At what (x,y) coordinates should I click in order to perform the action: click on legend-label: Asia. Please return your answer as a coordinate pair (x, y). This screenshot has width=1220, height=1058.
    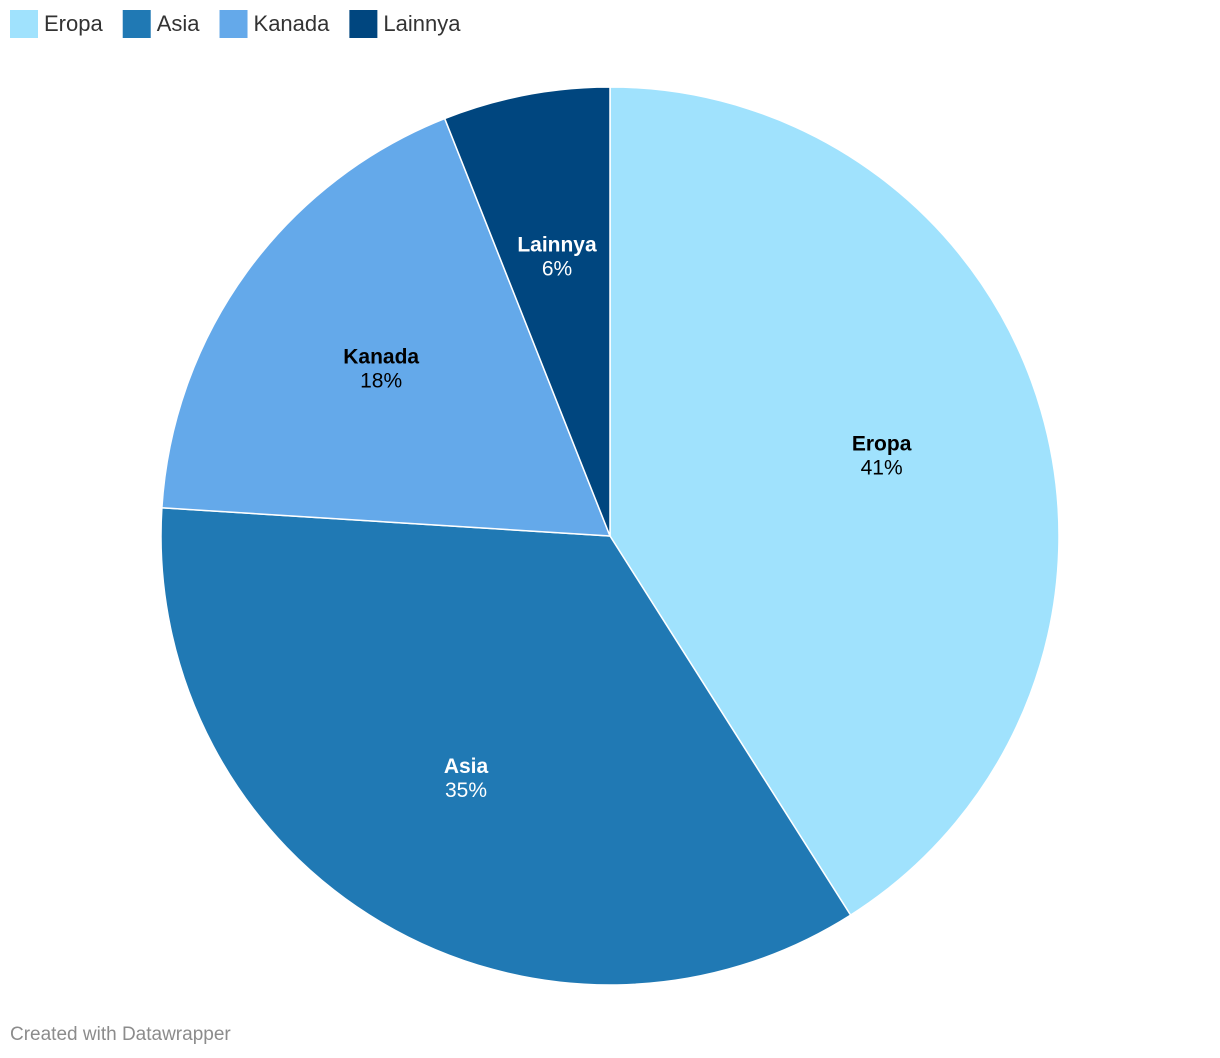
    Looking at the image, I should click on (179, 23).